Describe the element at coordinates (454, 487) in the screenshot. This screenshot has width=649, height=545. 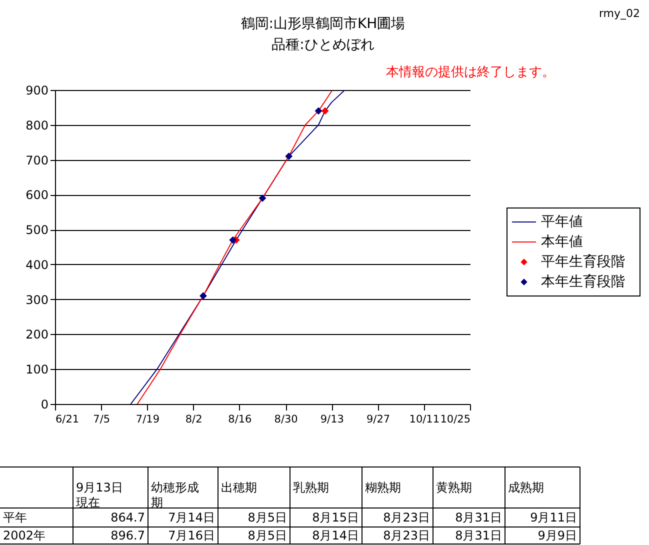
I see `text: 黄熟期` at that location.